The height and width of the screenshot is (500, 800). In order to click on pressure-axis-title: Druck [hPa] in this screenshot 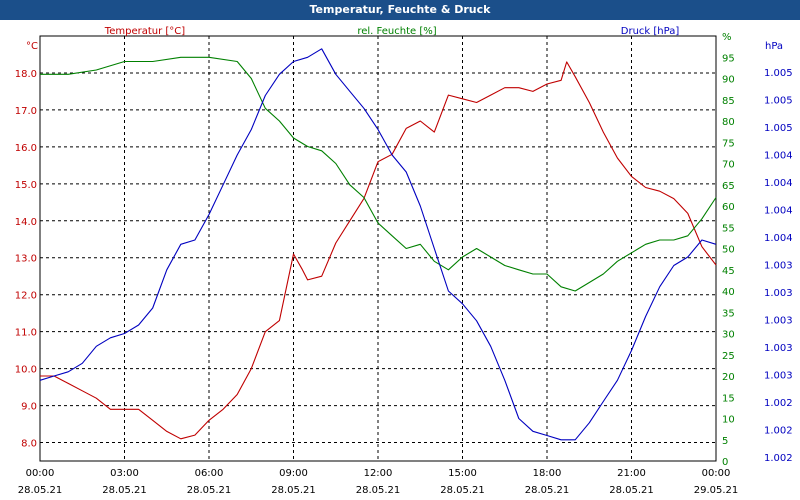, I will do `click(650, 31)`.